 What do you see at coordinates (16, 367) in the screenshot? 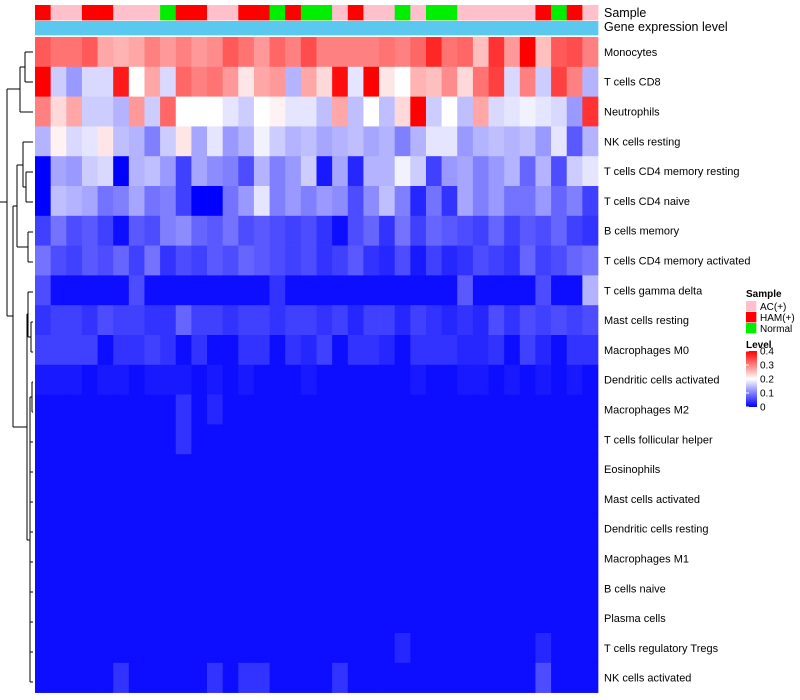
I see `row-dendrogram` at bounding box center [16, 367].